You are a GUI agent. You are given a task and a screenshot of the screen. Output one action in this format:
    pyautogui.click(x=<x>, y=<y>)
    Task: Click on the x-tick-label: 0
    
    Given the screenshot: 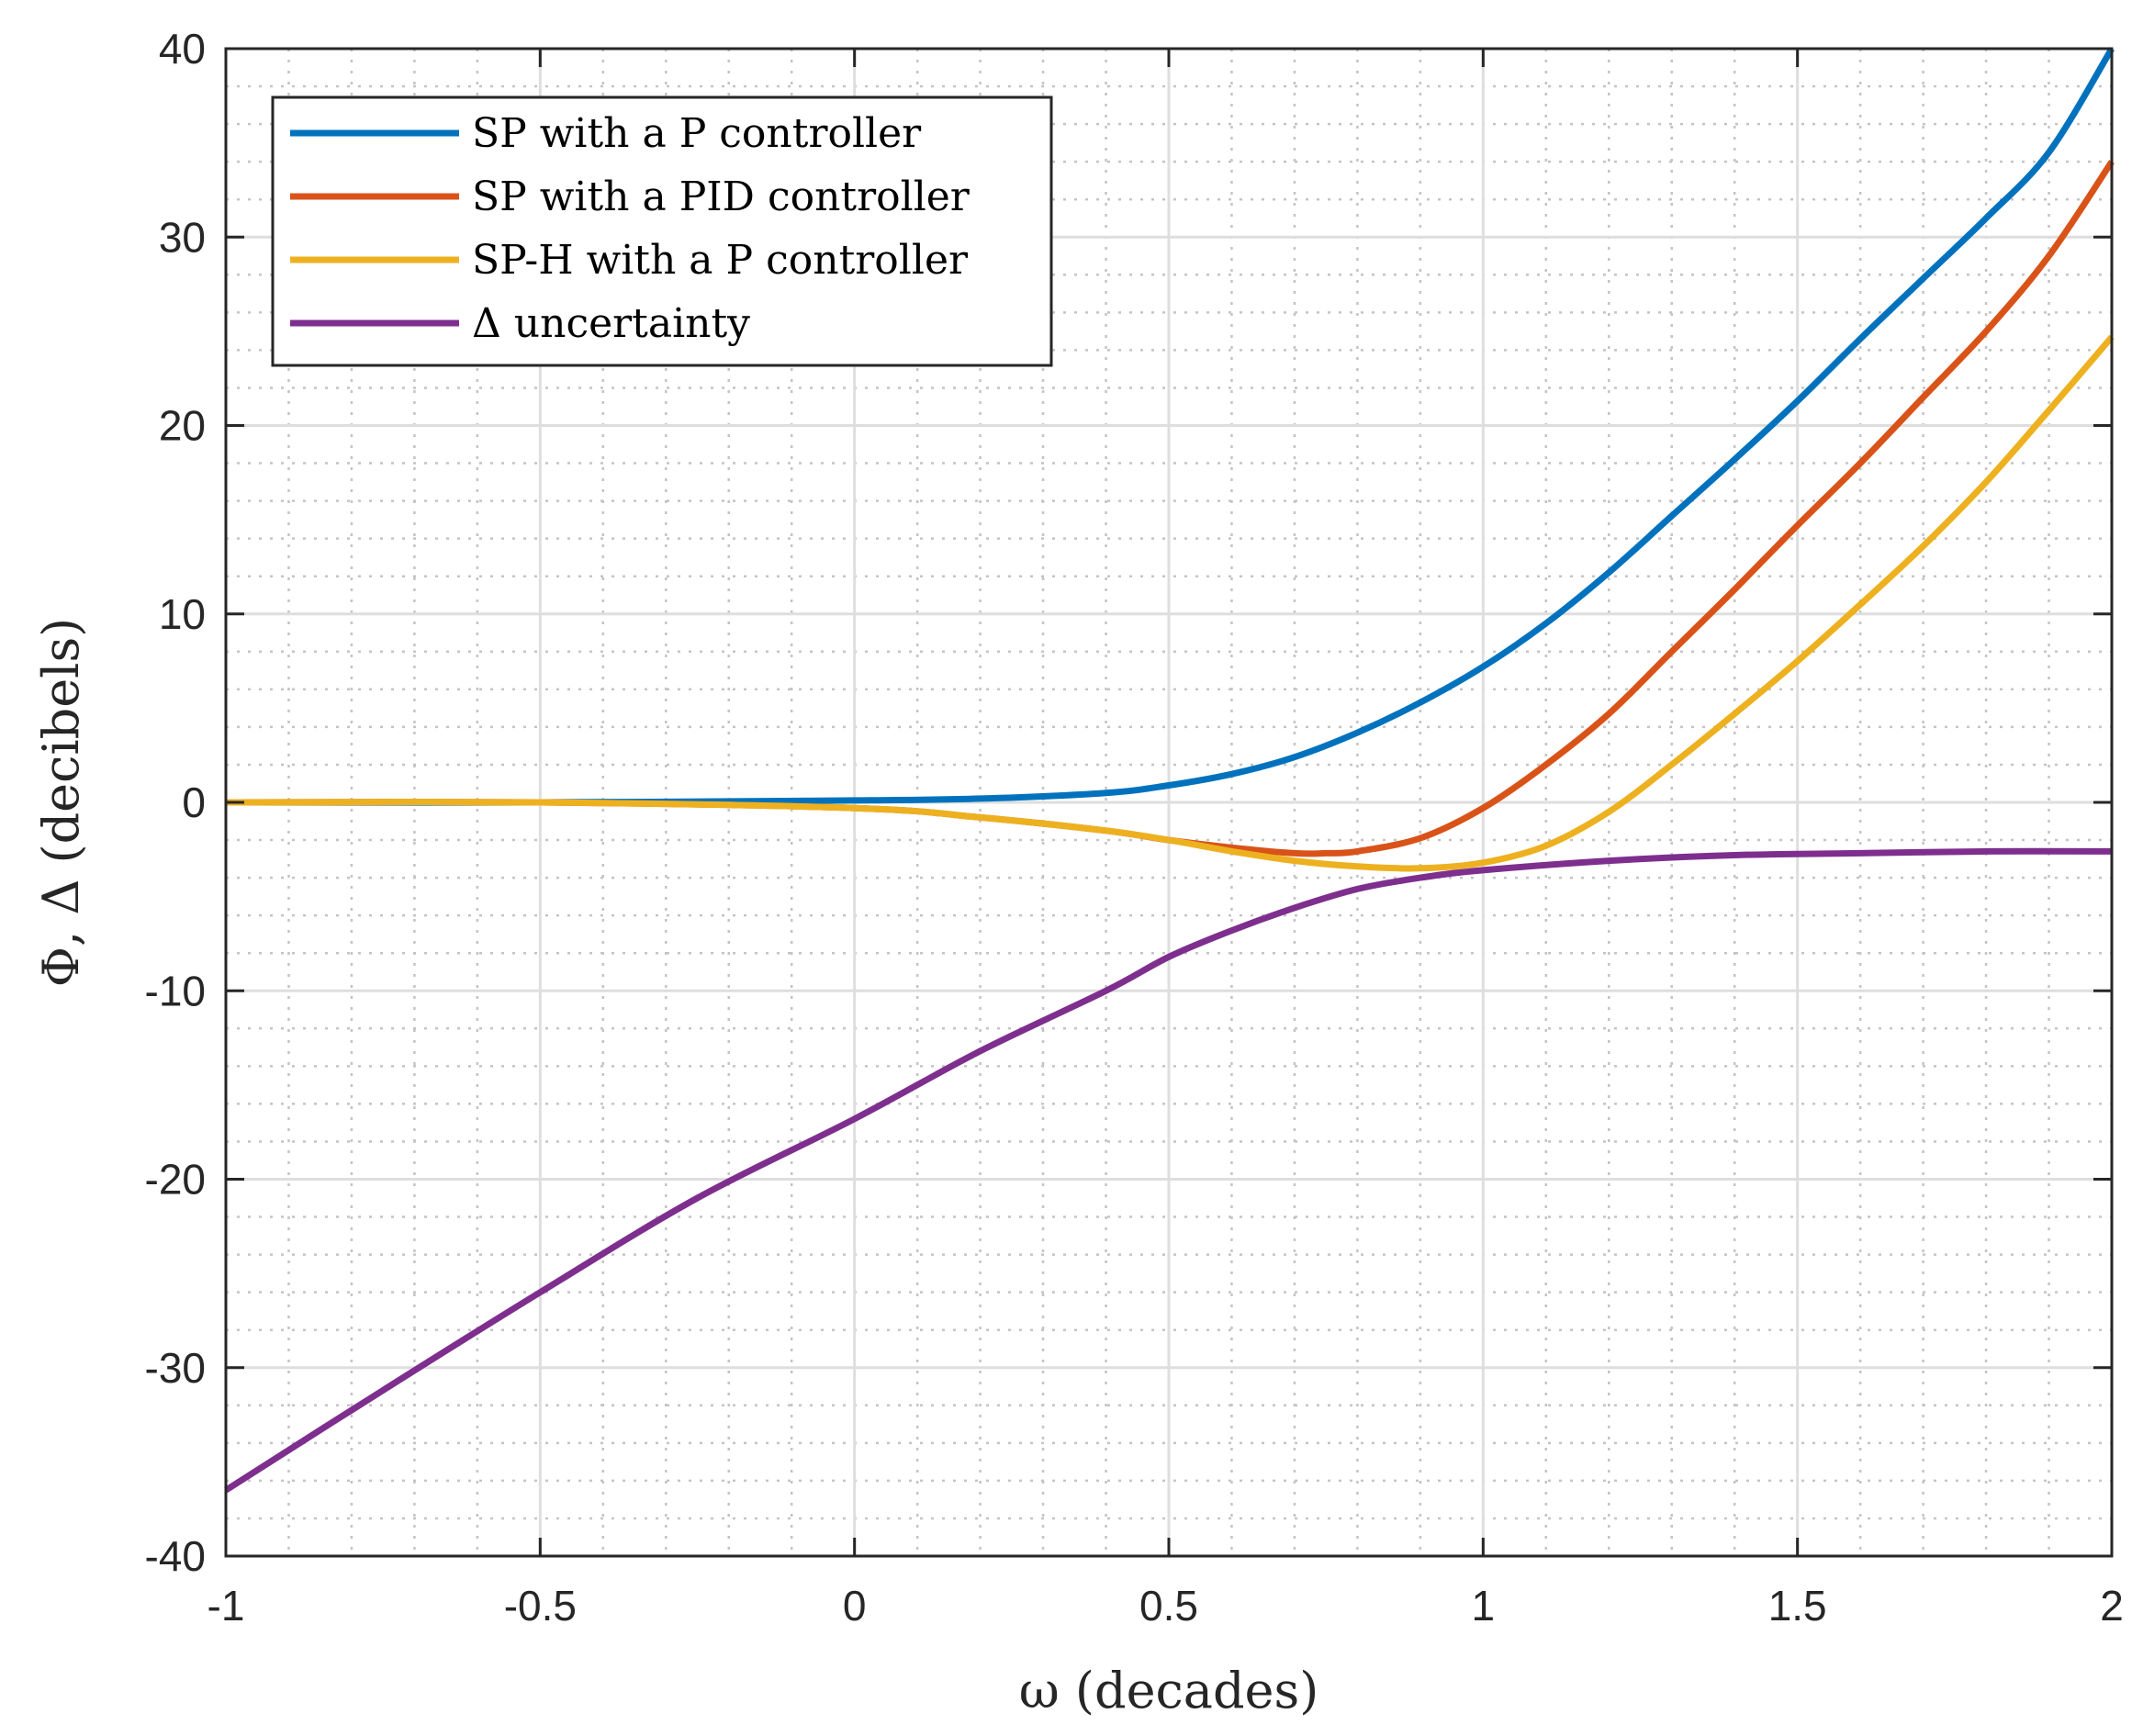 What is the action you would take?
    pyautogui.click(x=855, y=1606)
    